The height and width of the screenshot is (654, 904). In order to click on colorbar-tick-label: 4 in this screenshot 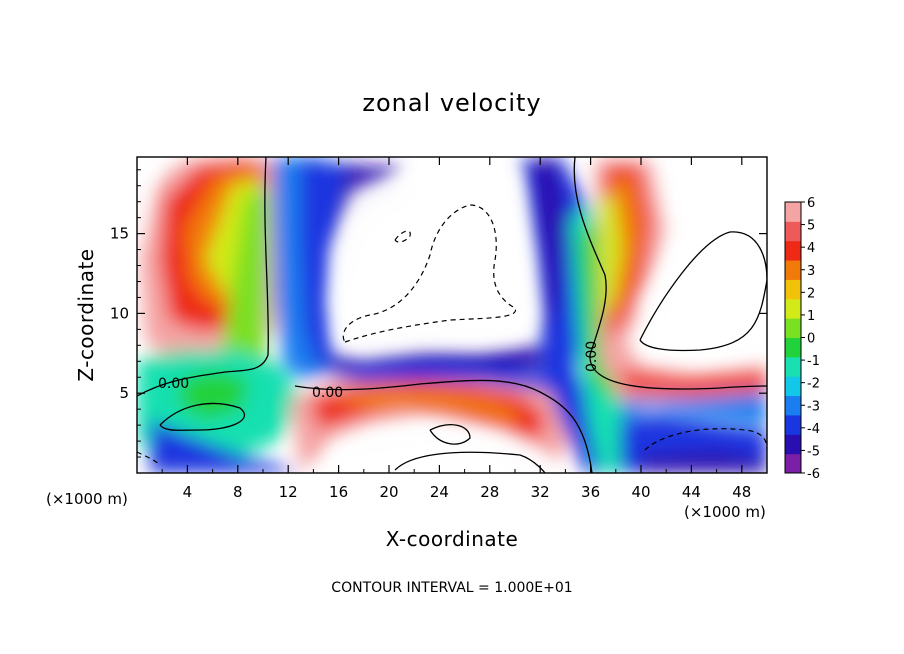, I will do `click(811, 248)`.